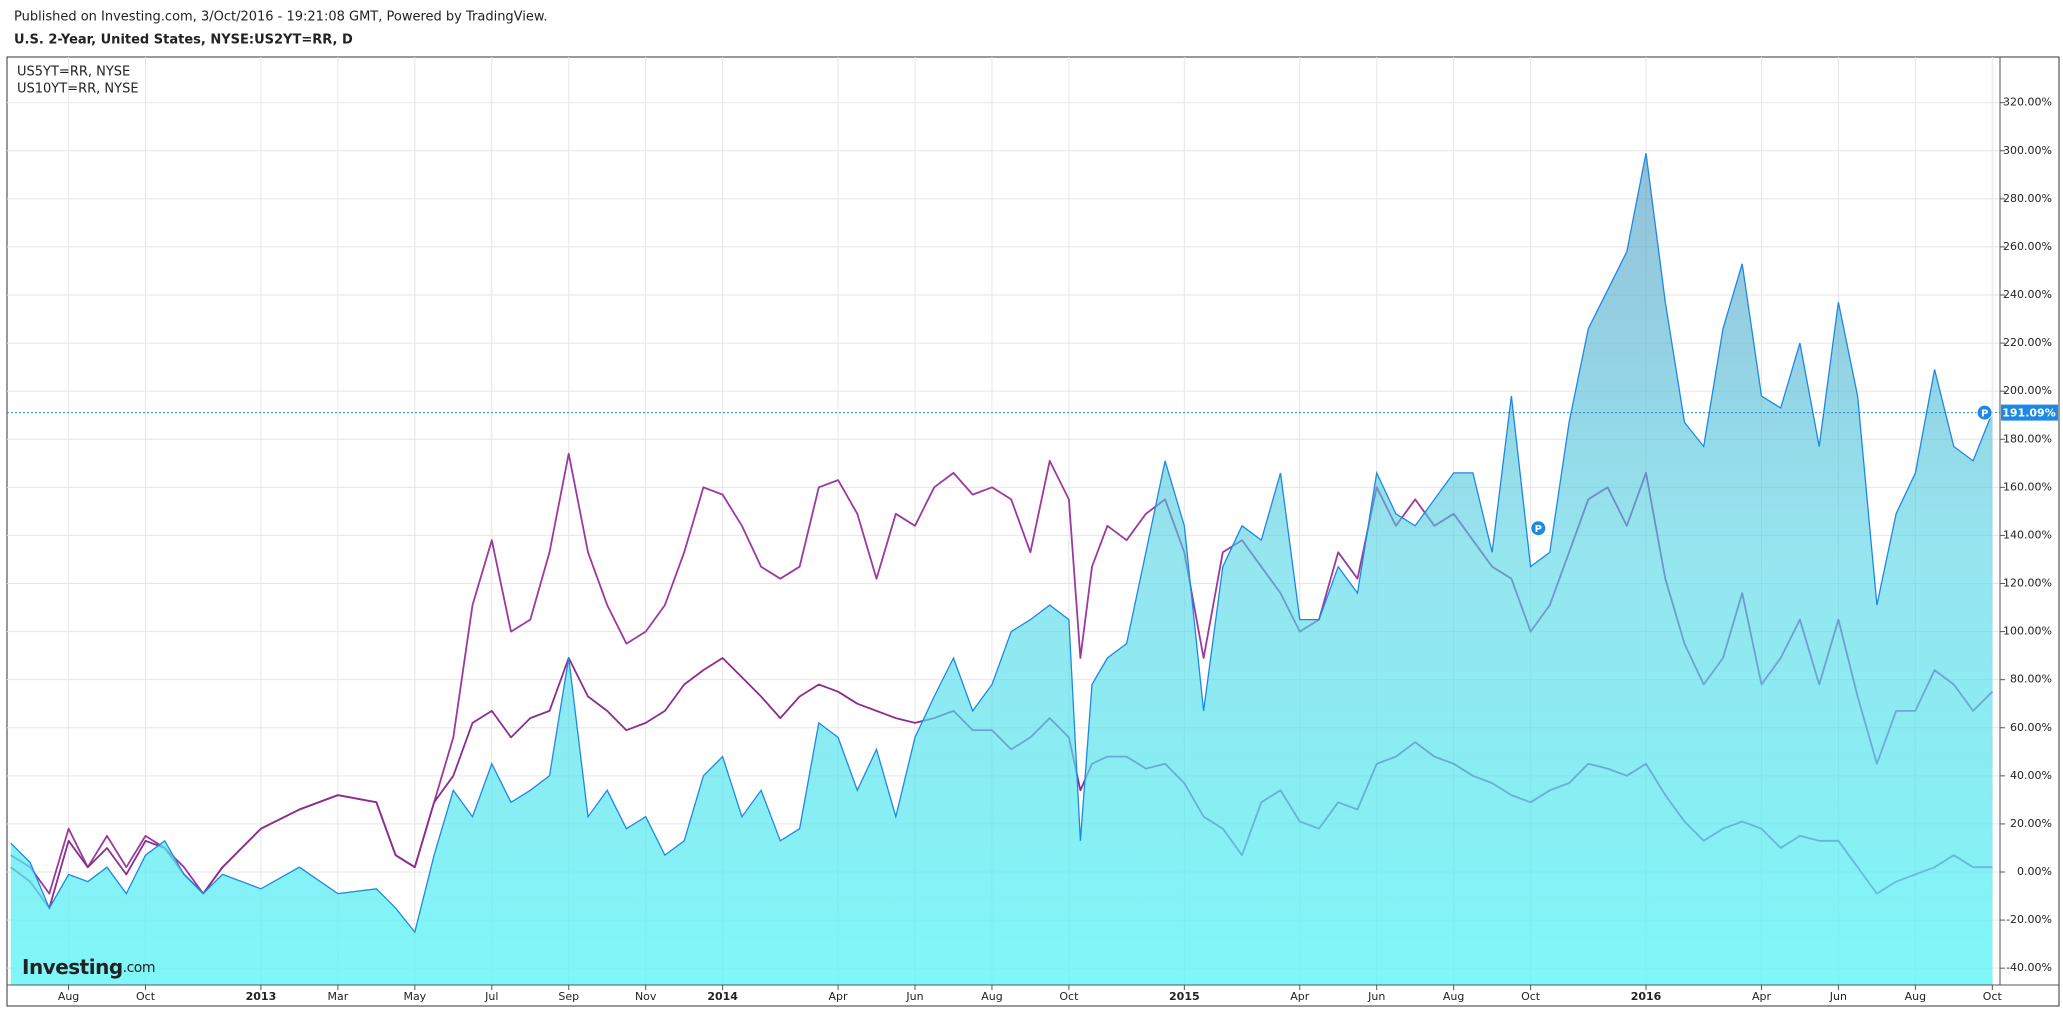 The image size is (2063, 1009). What do you see at coordinates (2031, 679) in the screenshot?
I see `y-tick-label: 80.00%` at bounding box center [2031, 679].